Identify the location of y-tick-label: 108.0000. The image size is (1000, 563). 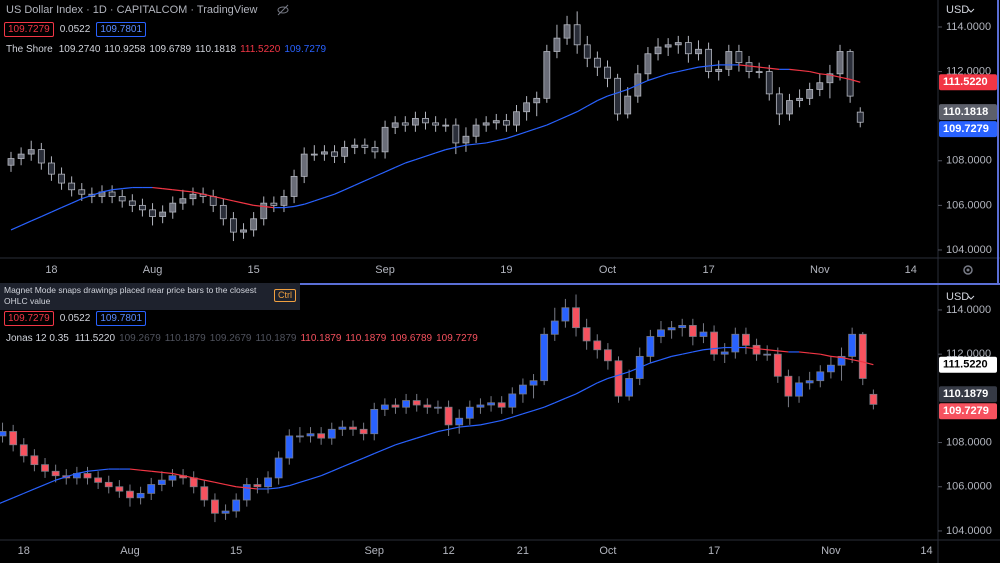
(969, 161).